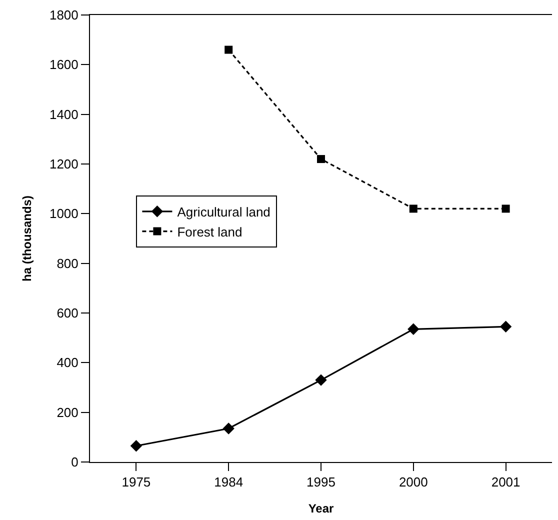  I want to click on x-tick-label: 1975, so click(136, 482).